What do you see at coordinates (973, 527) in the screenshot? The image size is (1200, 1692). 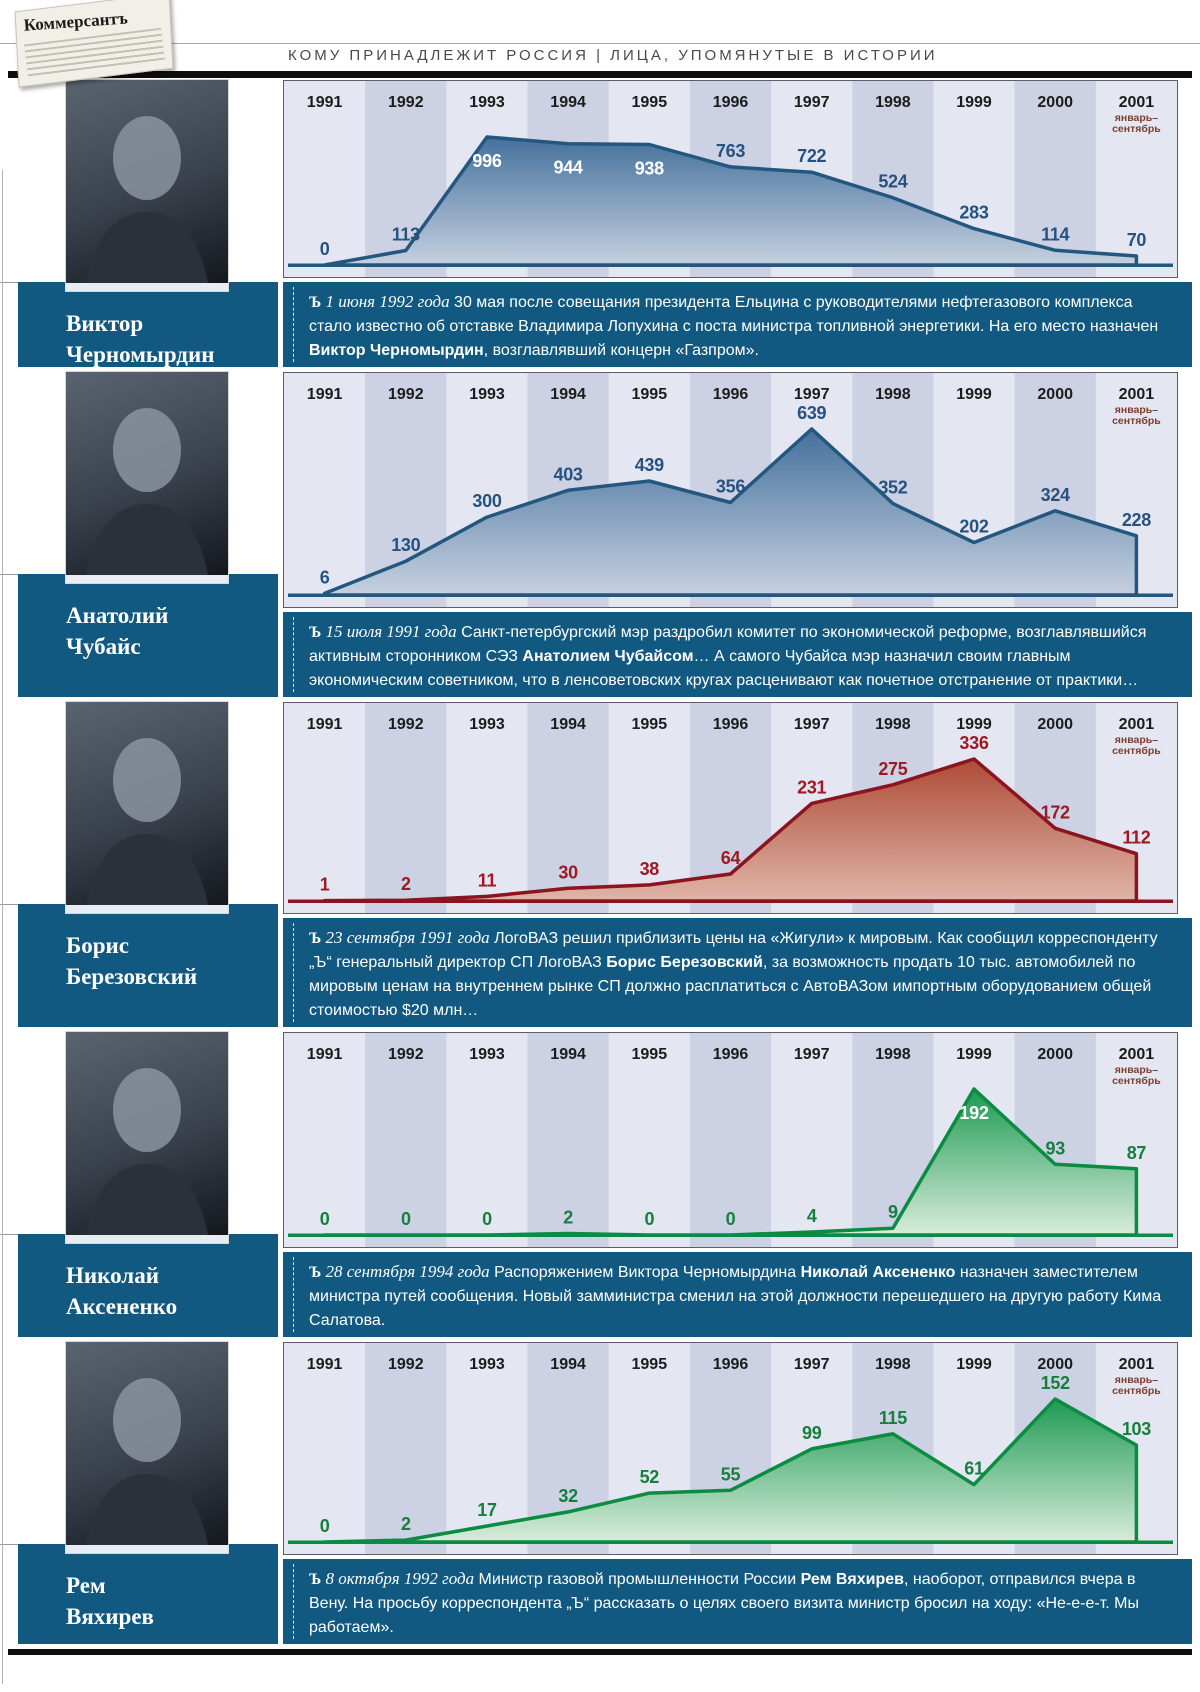 I see `svg-text: 202` at bounding box center [973, 527].